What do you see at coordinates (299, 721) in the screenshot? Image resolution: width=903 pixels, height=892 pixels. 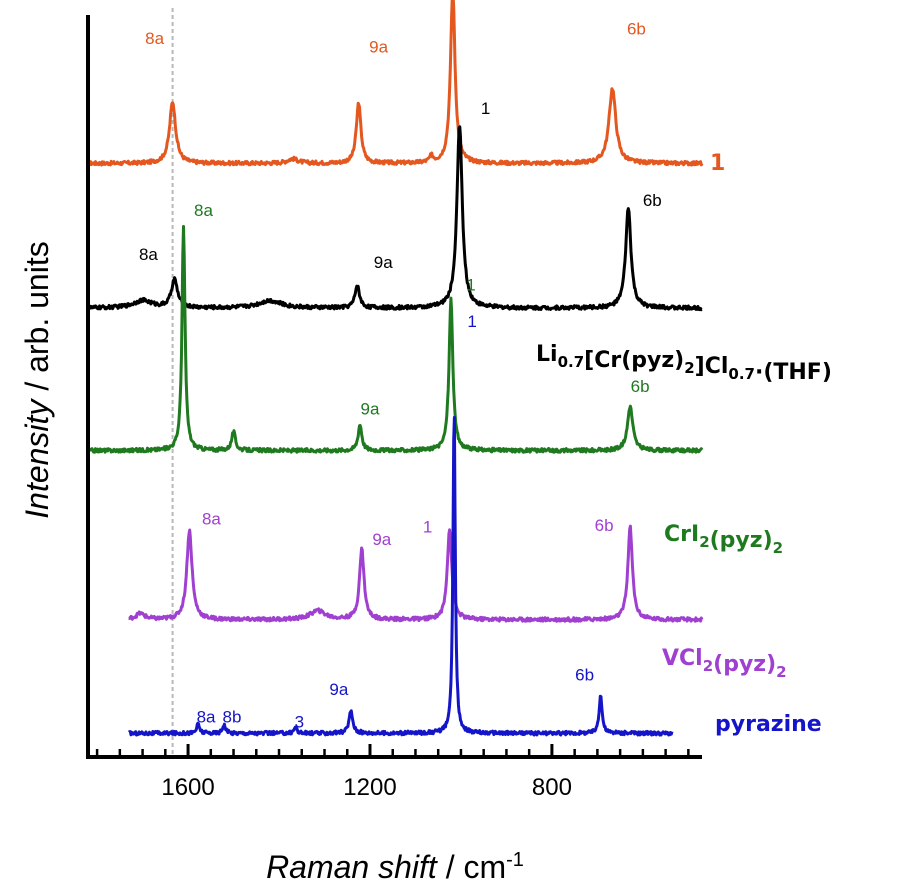 I see `peak-label-s5-3: 3` at bounding box center [299, 721].